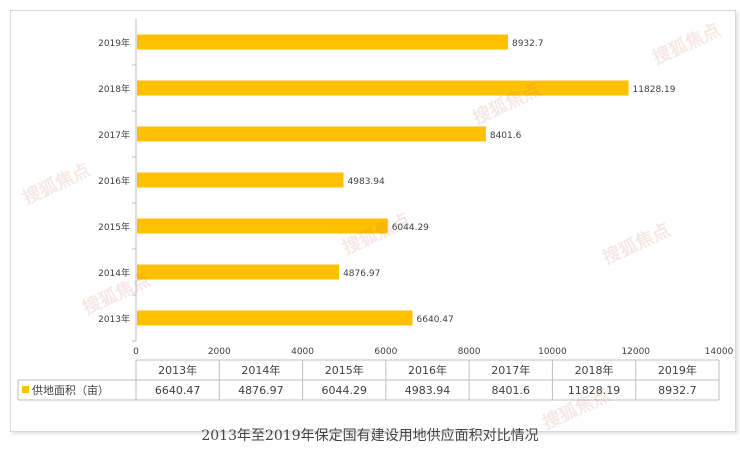 The image size is (740, 457). Describe the element at coordinates (410, 228) in the screenshot. I see `data-label: 6044.29` at that location.